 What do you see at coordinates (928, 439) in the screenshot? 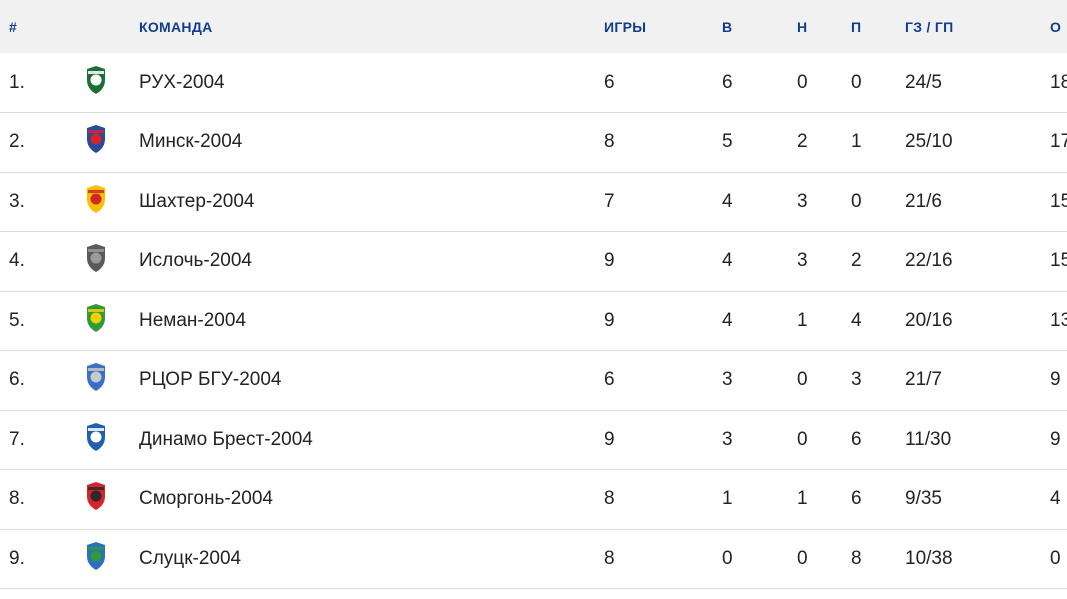
I see `row-goals: 11/30` at bounding box center [928, 439].